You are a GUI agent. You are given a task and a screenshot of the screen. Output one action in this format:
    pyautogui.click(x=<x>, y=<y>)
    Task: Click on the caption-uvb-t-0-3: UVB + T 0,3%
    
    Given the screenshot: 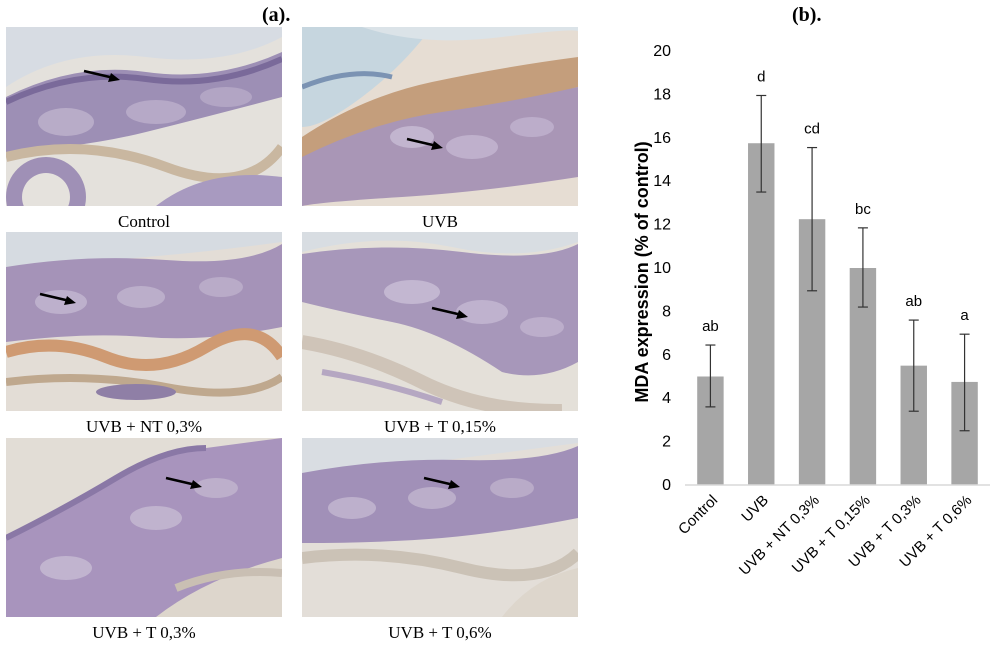 What is the action you would take?
    pyautogui.click(x=144, y=632)
    